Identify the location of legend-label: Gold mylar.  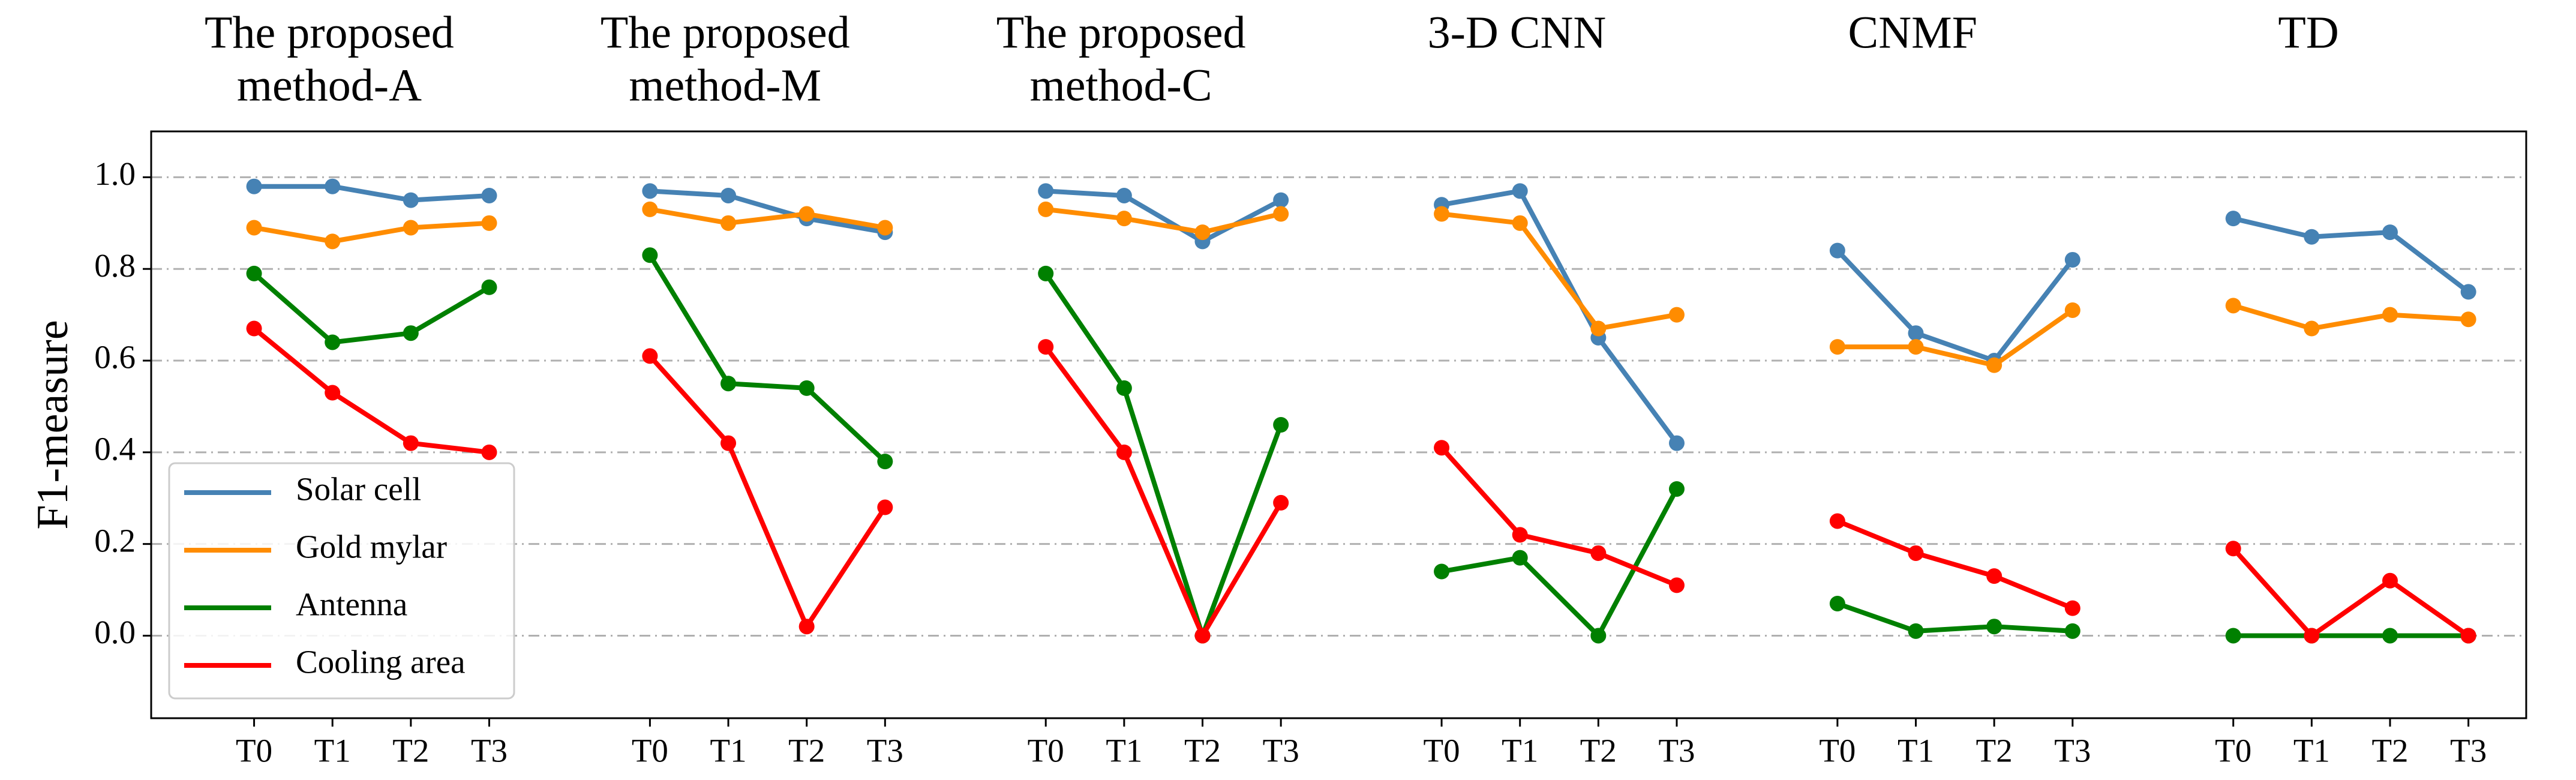
(371, 547).